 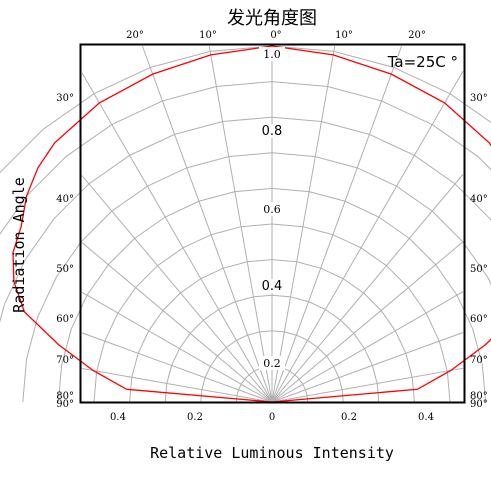 What do you see at coordinates (275, 35) in the screenshot?
I see `top-angle-tick: 0°` at bounding box center [275, 35].